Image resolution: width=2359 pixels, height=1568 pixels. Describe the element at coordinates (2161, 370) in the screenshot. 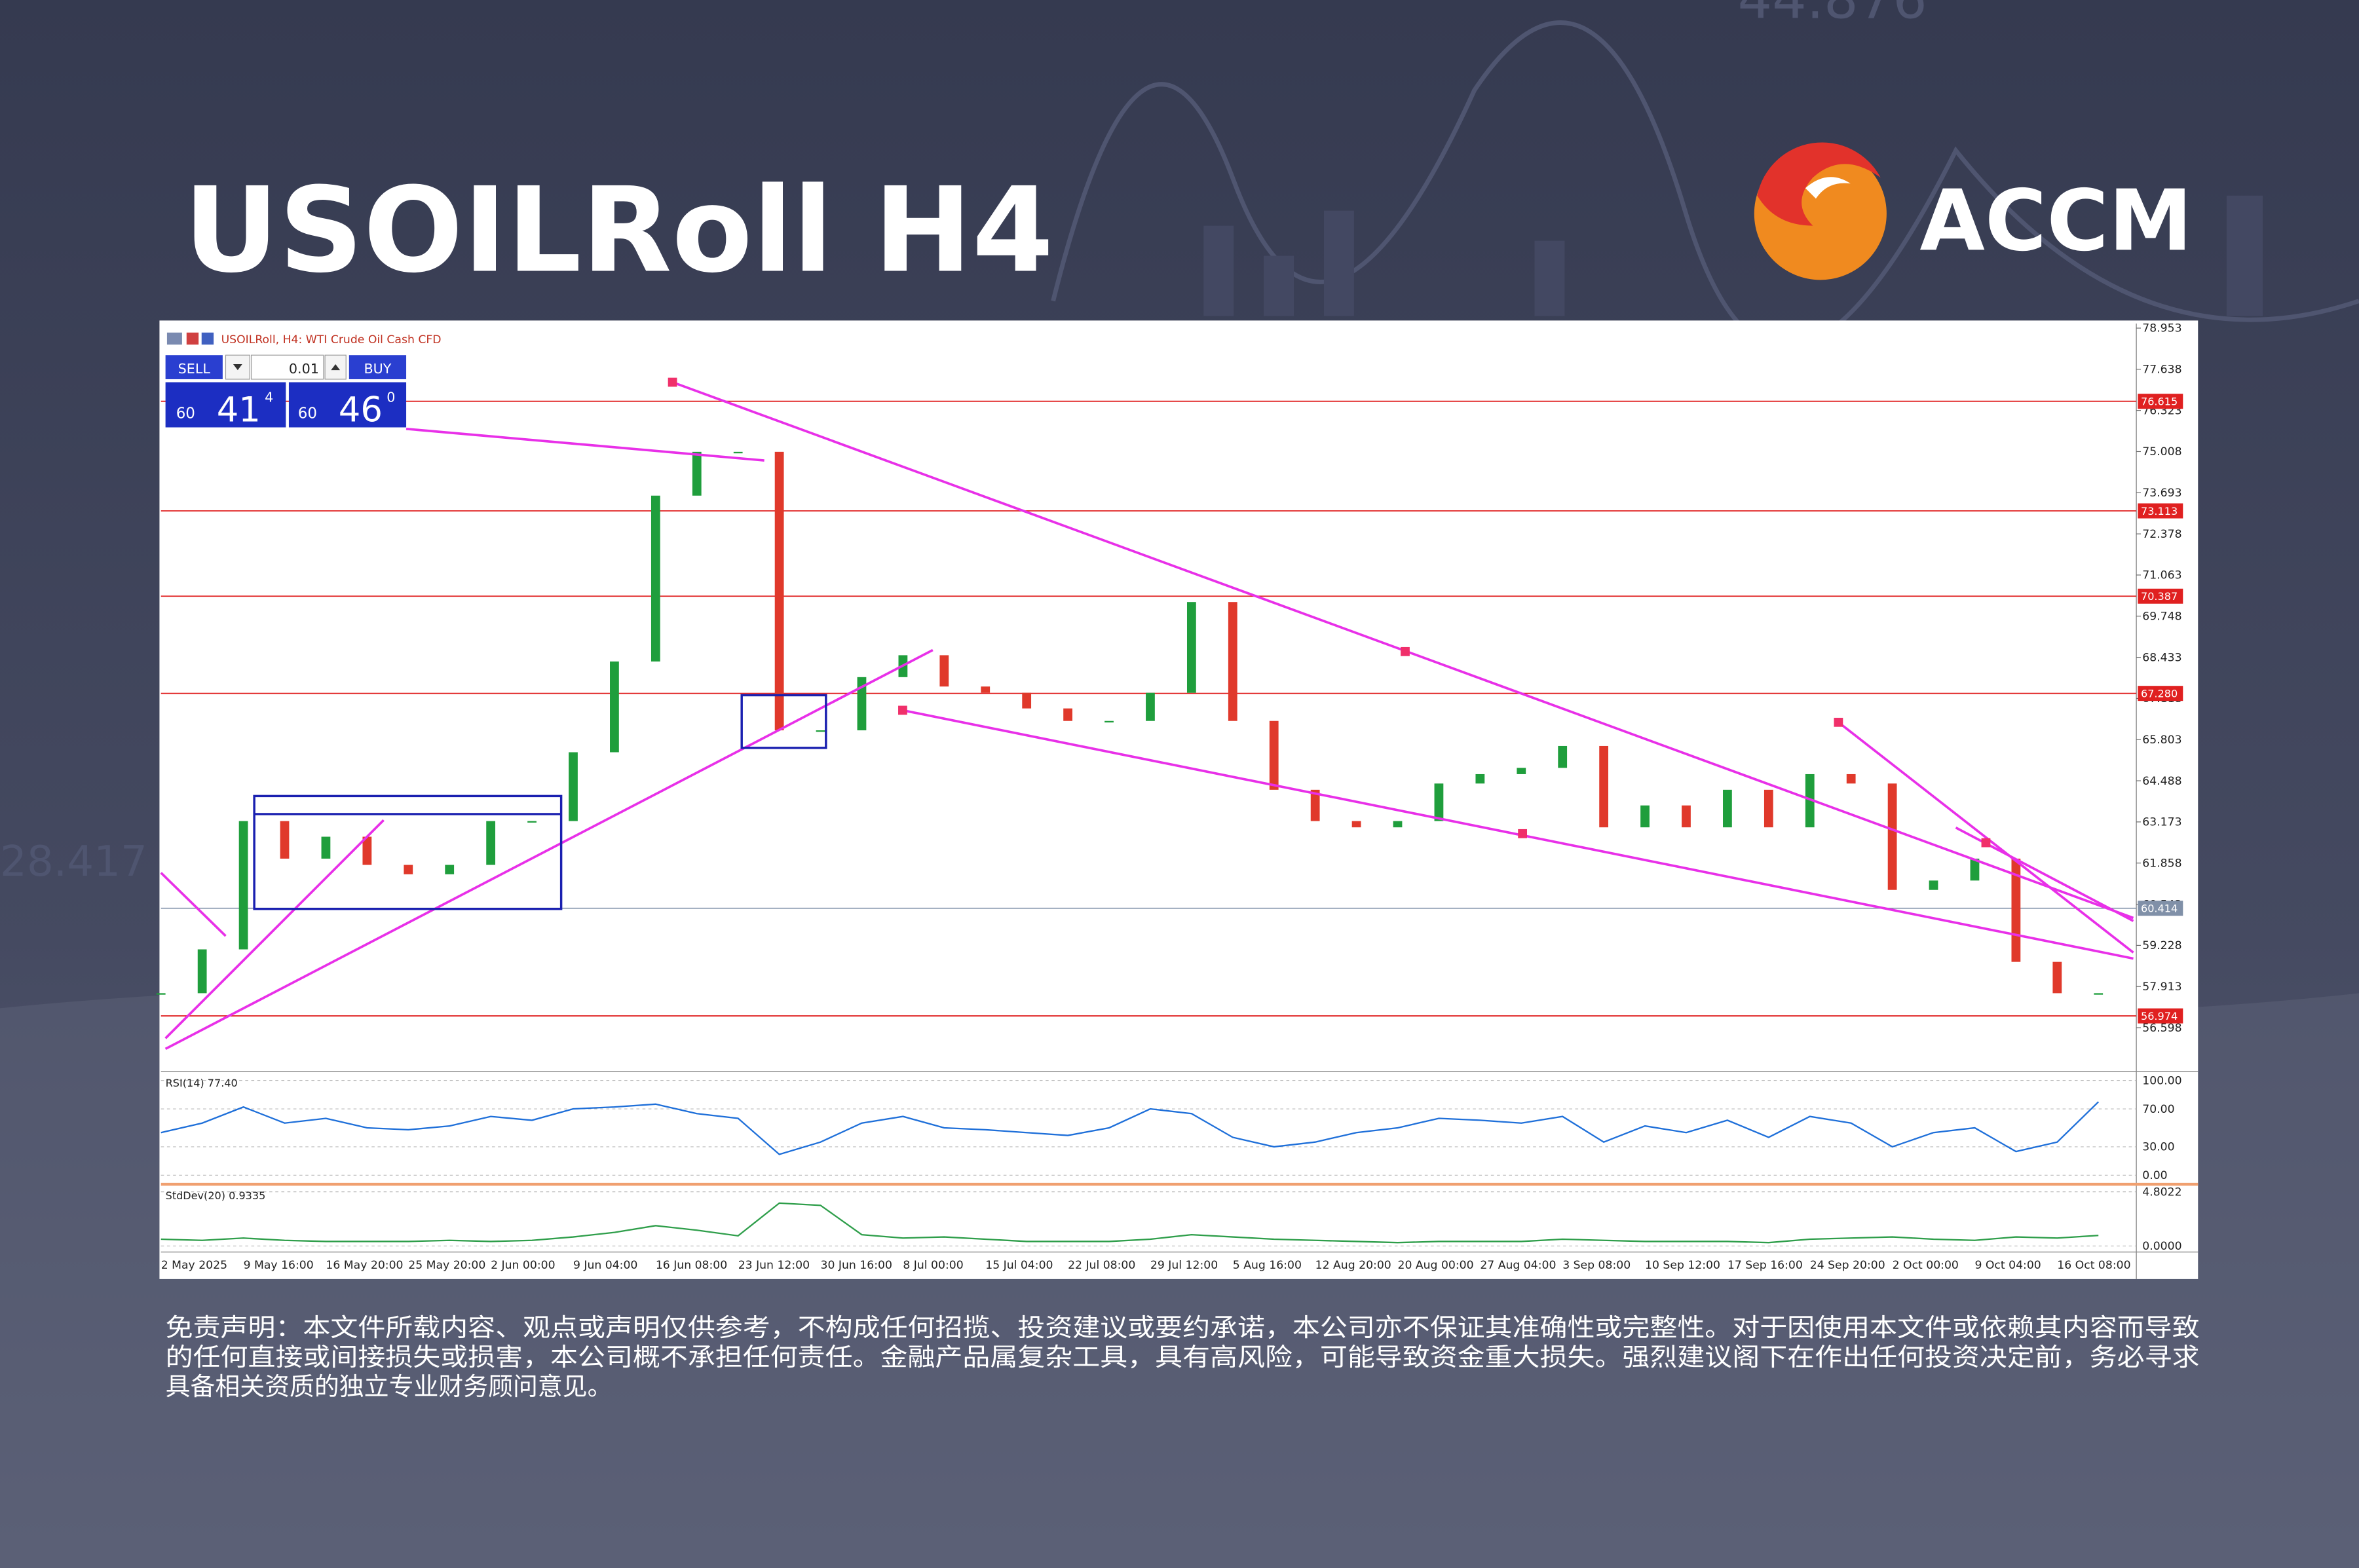

I see `y-tick-label: 77.638` at that location.